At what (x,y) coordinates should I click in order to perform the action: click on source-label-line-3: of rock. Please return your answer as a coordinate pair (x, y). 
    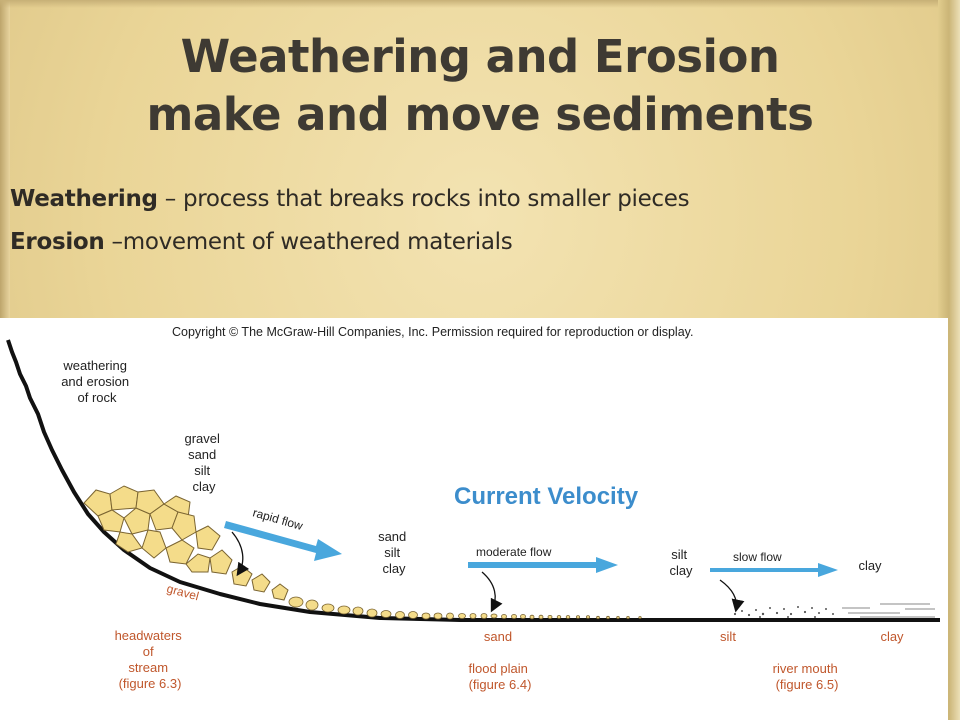
    Looking at the image, I should click on (97, 397).